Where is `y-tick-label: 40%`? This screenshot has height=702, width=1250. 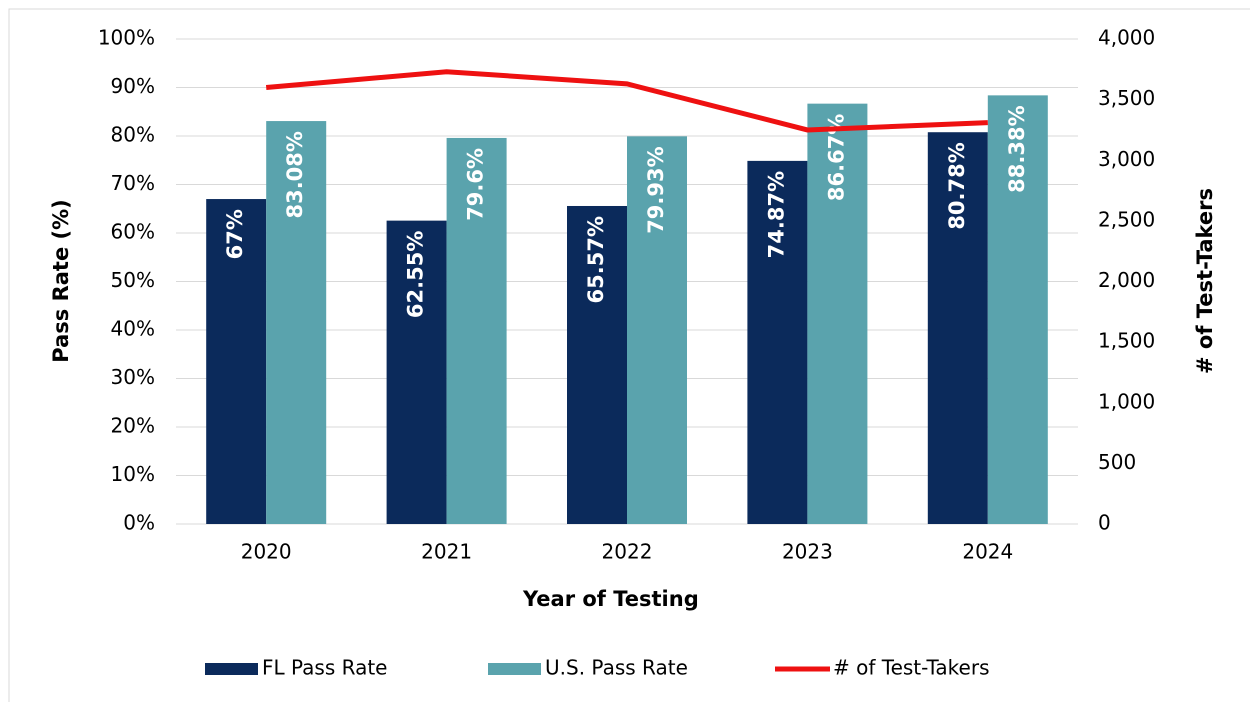
y-tick-label: 40% is located at coordinates (133, 329).